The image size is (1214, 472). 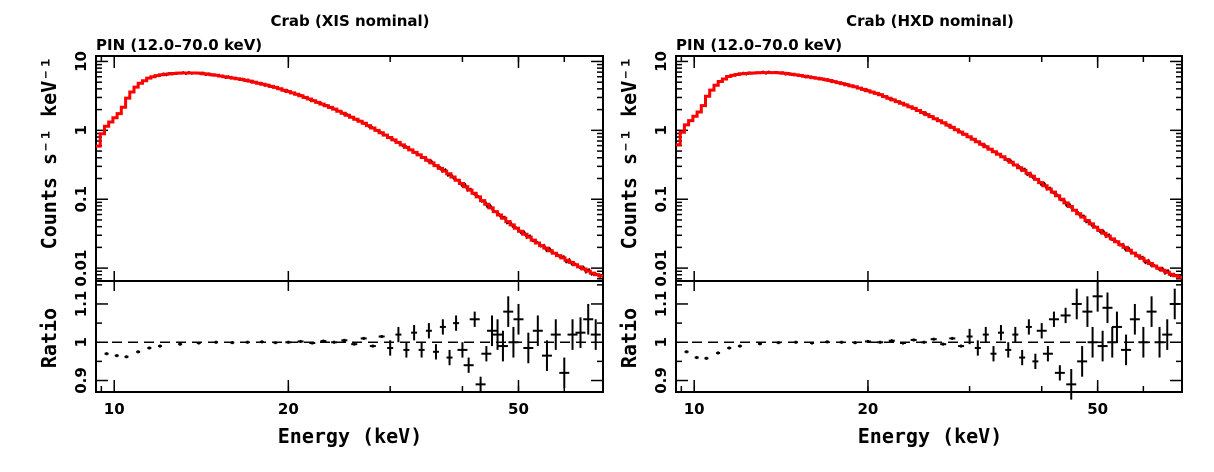 I want to click on chart-title: Crab (XIS nominal), so click(x=349, y=21).